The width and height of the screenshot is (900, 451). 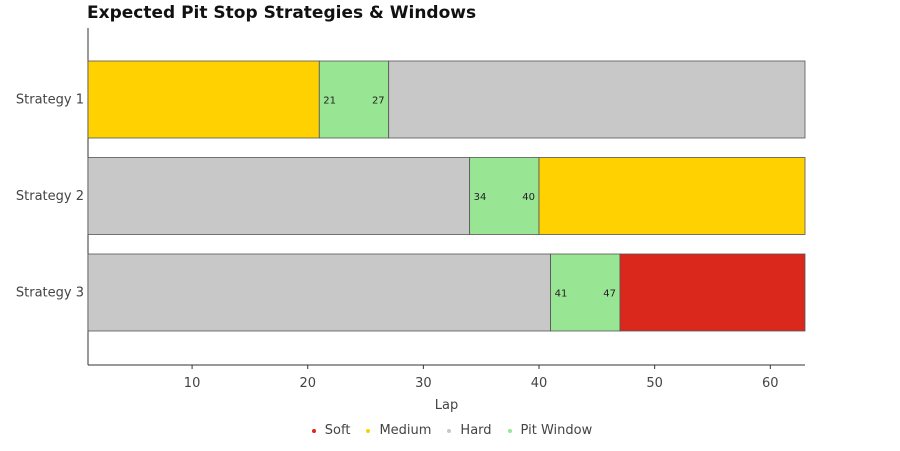 What do you see at coordinates (609, 294) in the screenshot?
I see `pit-window-end-label: 47` at bounding box center [609, 294].